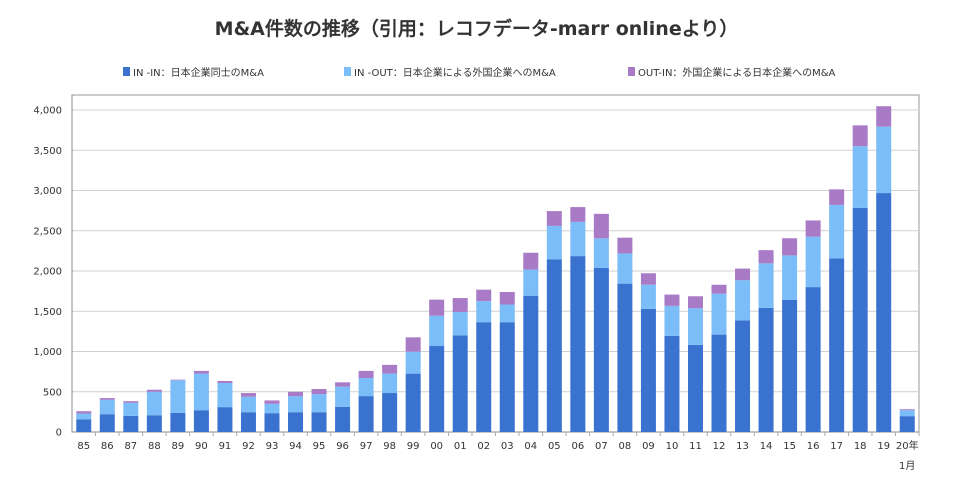  I want to click on x-tick-label: 96, so click(342, 446).